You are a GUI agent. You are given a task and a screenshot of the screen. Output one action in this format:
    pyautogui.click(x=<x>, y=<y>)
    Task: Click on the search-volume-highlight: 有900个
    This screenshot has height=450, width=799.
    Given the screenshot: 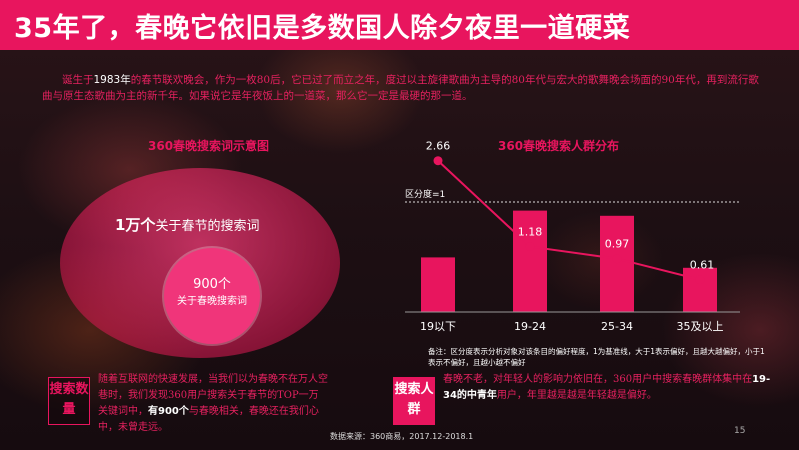 What is the action you would take?
    pyautogui.click(x=168, y=411)
    